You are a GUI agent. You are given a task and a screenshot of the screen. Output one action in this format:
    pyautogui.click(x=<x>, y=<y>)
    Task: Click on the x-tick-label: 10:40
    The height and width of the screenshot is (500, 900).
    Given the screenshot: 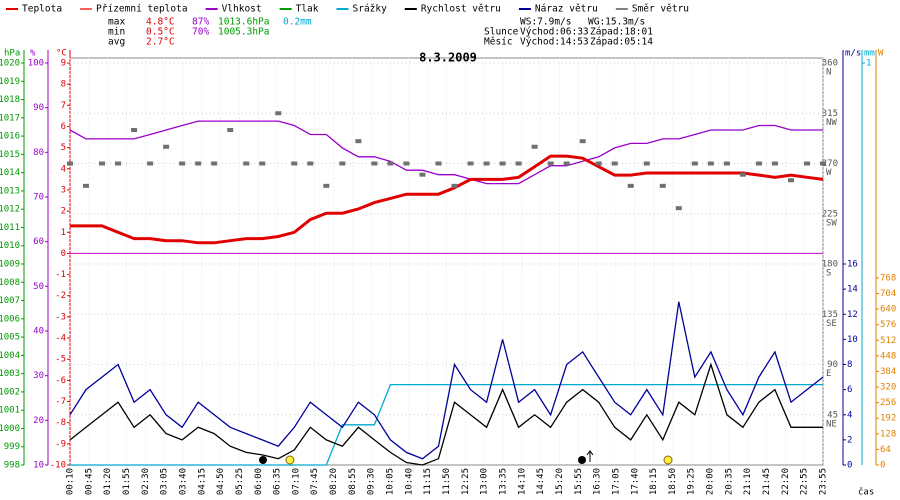 What is the action you would take?
    pyautogui.click(x=409, y=481)
    